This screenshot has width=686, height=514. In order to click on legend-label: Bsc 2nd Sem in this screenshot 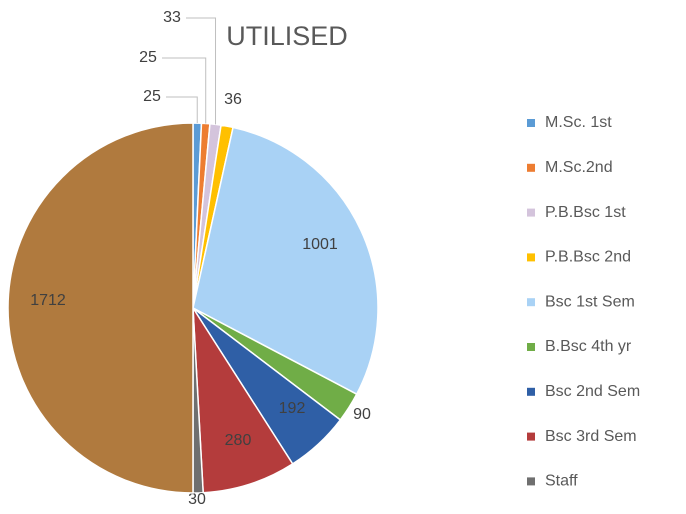, I will do `click(592, 391)`.